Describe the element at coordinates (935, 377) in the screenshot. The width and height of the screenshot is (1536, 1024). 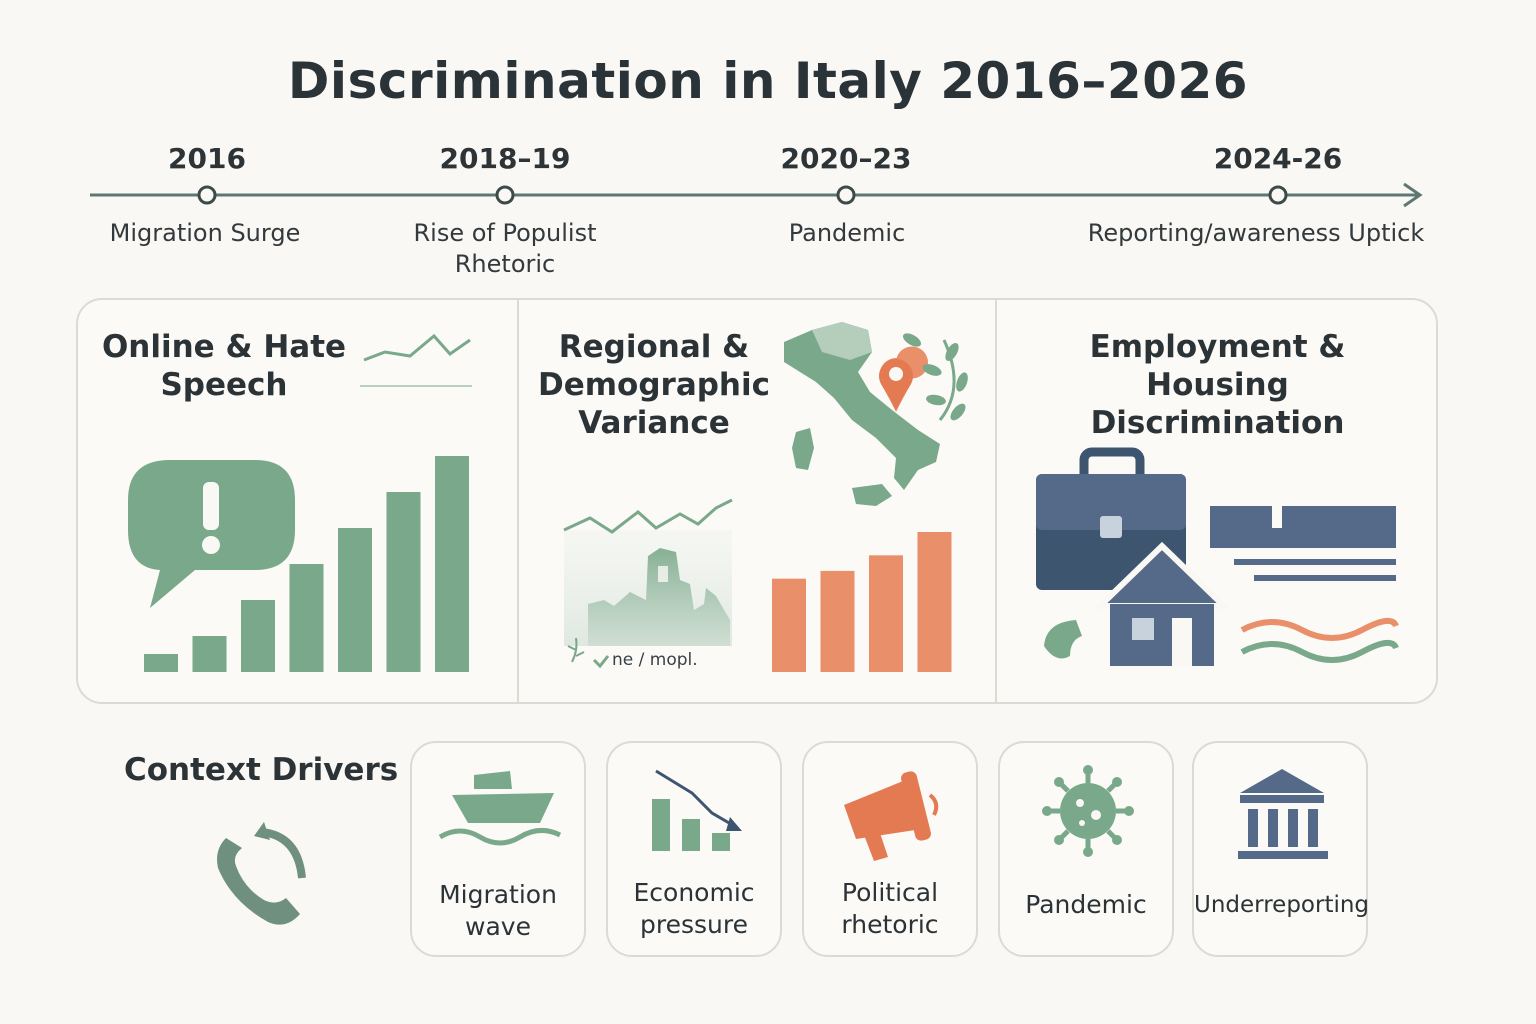
I see `laurel-branch-icon` at that location.